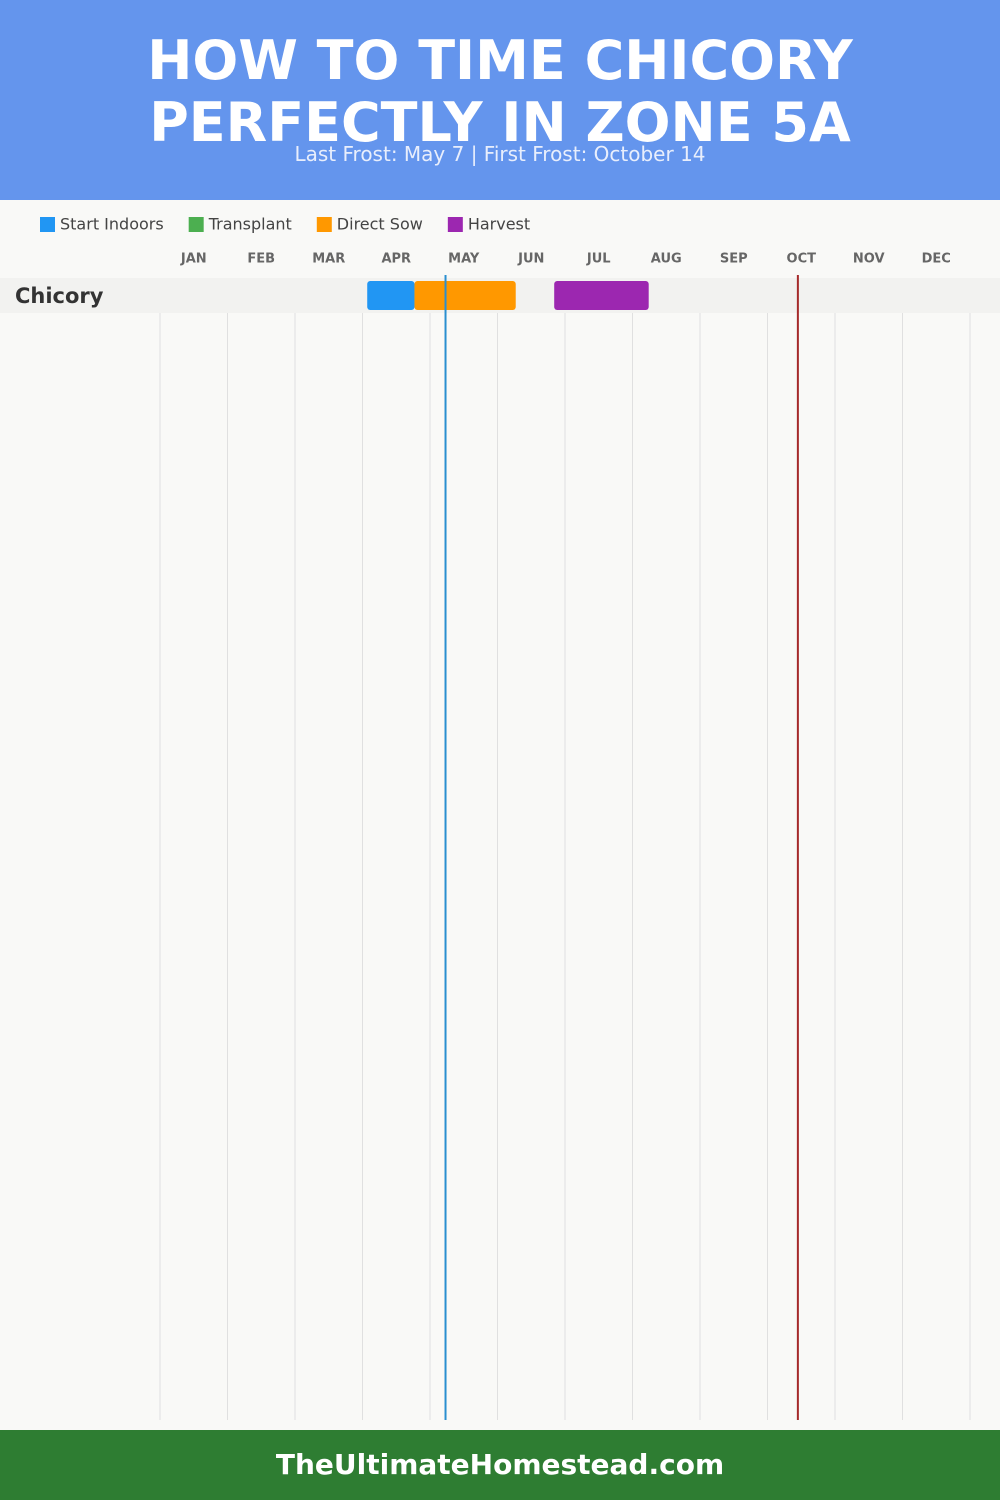 Image resolution: width=1000 pixels, height=1500 pixels. I want to click on legend-label: Harvest, so click(499, 224).